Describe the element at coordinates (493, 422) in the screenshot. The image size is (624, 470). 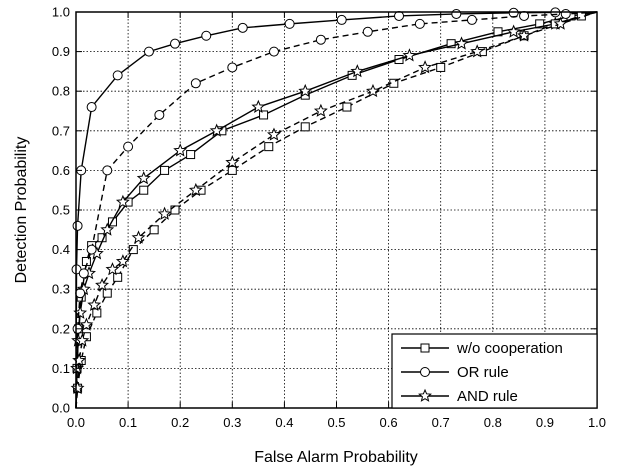
I see `x-tick-label: 0.8` at that location.